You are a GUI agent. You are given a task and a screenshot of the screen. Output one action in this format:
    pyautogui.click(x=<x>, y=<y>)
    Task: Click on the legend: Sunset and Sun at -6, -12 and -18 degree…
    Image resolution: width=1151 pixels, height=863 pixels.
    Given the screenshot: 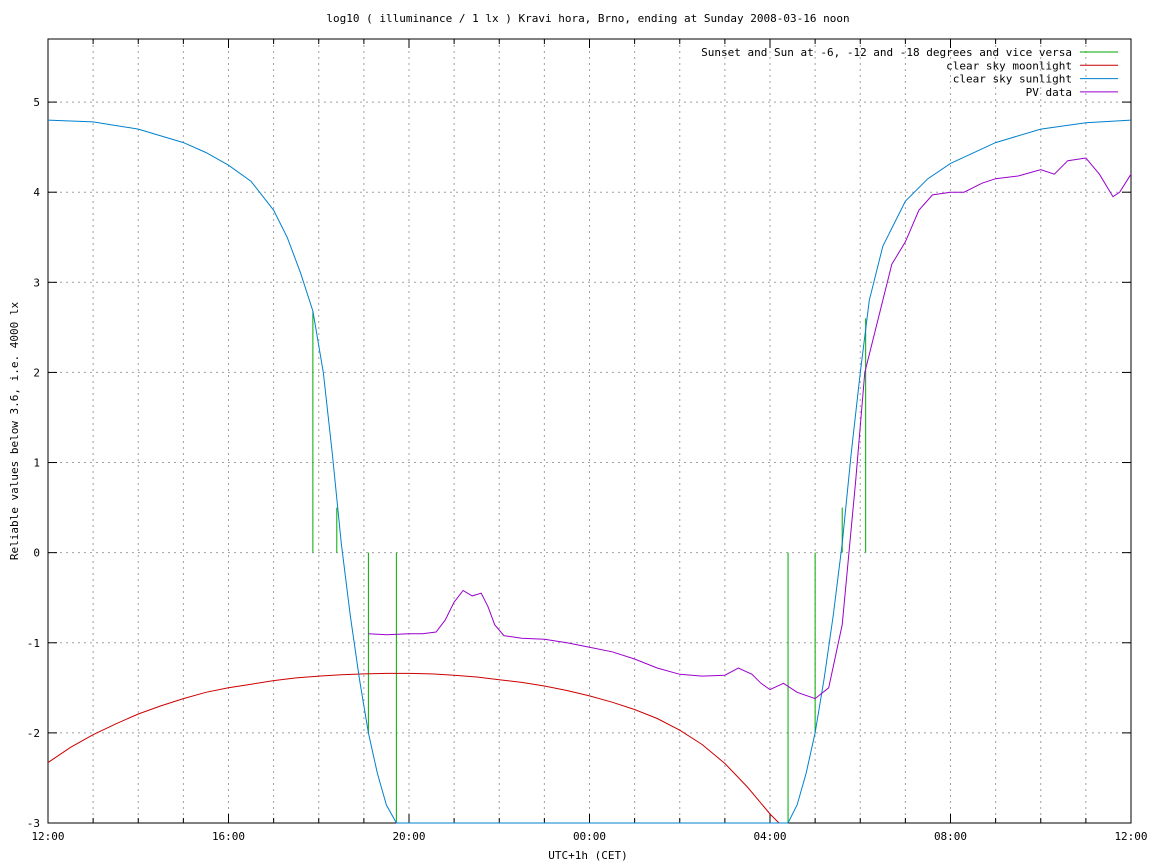 What is the action you would take?
    pyautogui.click(x=909, y=72)
    